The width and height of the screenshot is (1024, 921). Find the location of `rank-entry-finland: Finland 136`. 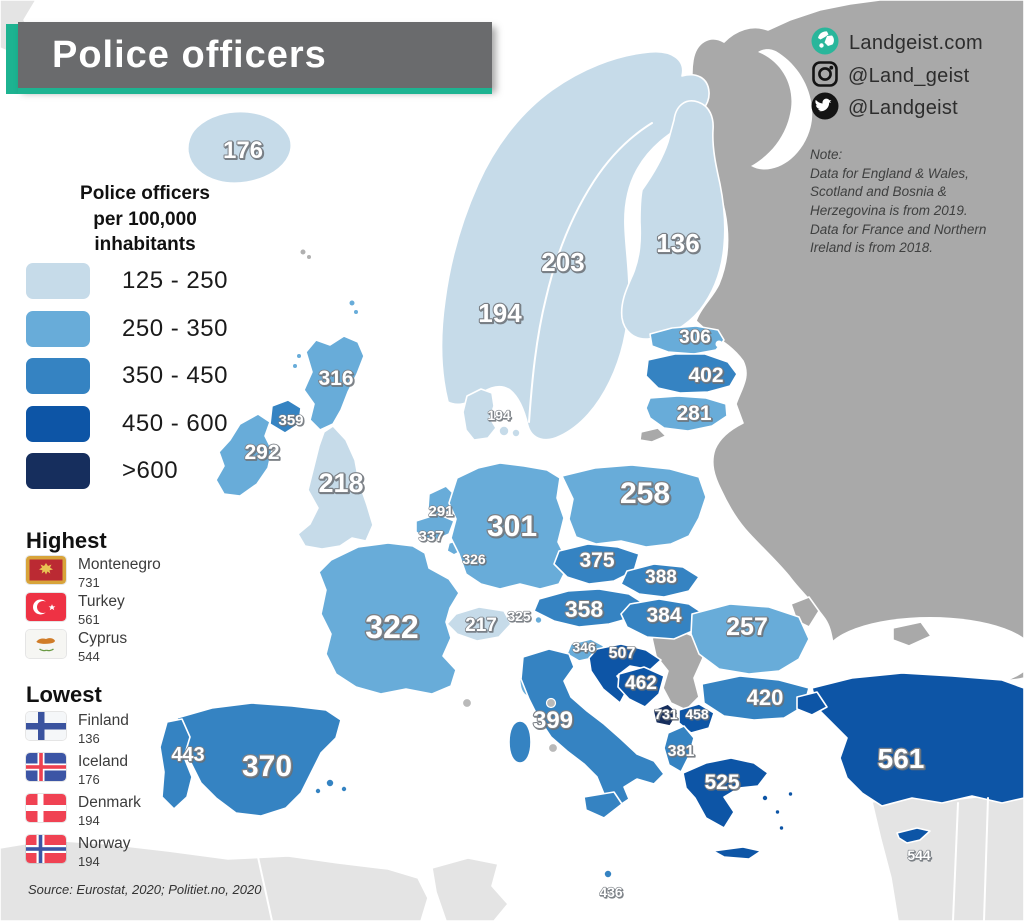

rank-entry-finland: Finland 136 is located at coordinates (83, 732).